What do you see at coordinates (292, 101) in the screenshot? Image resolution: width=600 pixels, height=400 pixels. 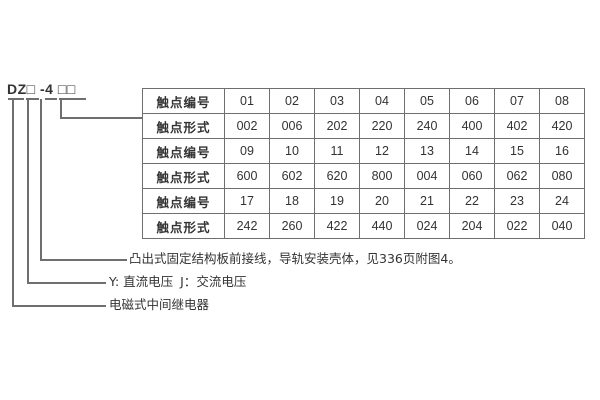 I see `table-cell: 02` at bounding box center [292, 101].